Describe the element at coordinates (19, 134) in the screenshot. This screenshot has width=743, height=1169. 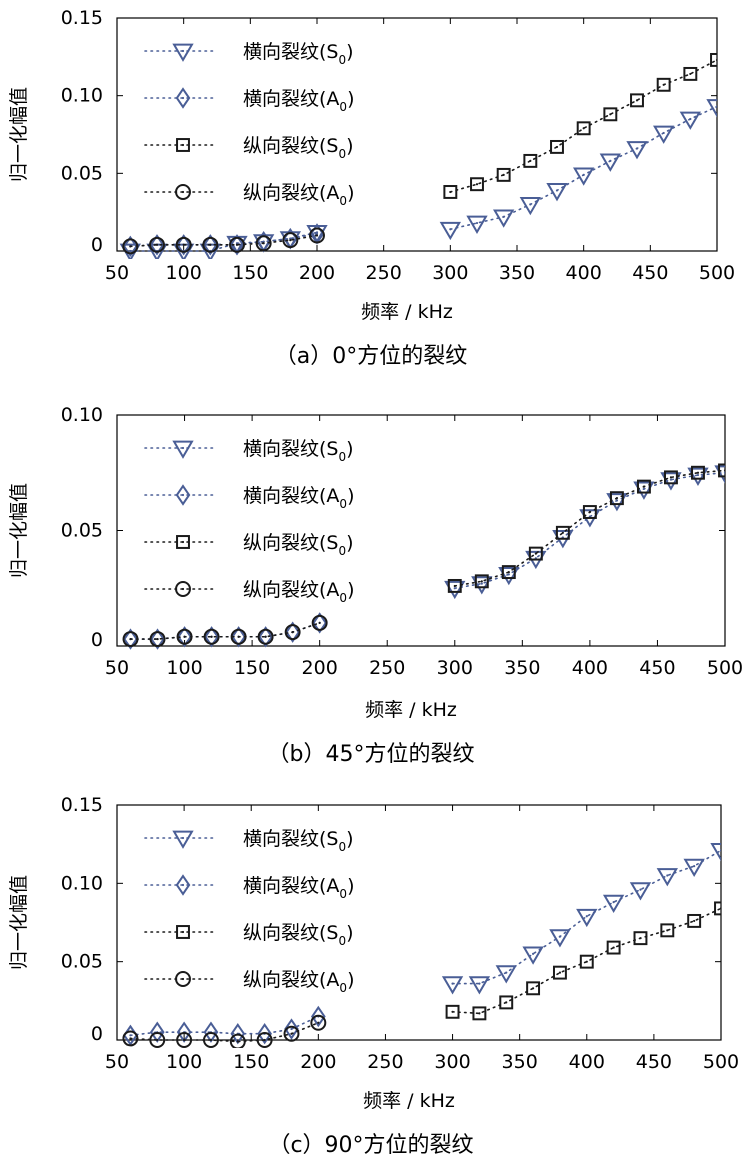
I see `y-axis-label: 归一化幅值` at that location.